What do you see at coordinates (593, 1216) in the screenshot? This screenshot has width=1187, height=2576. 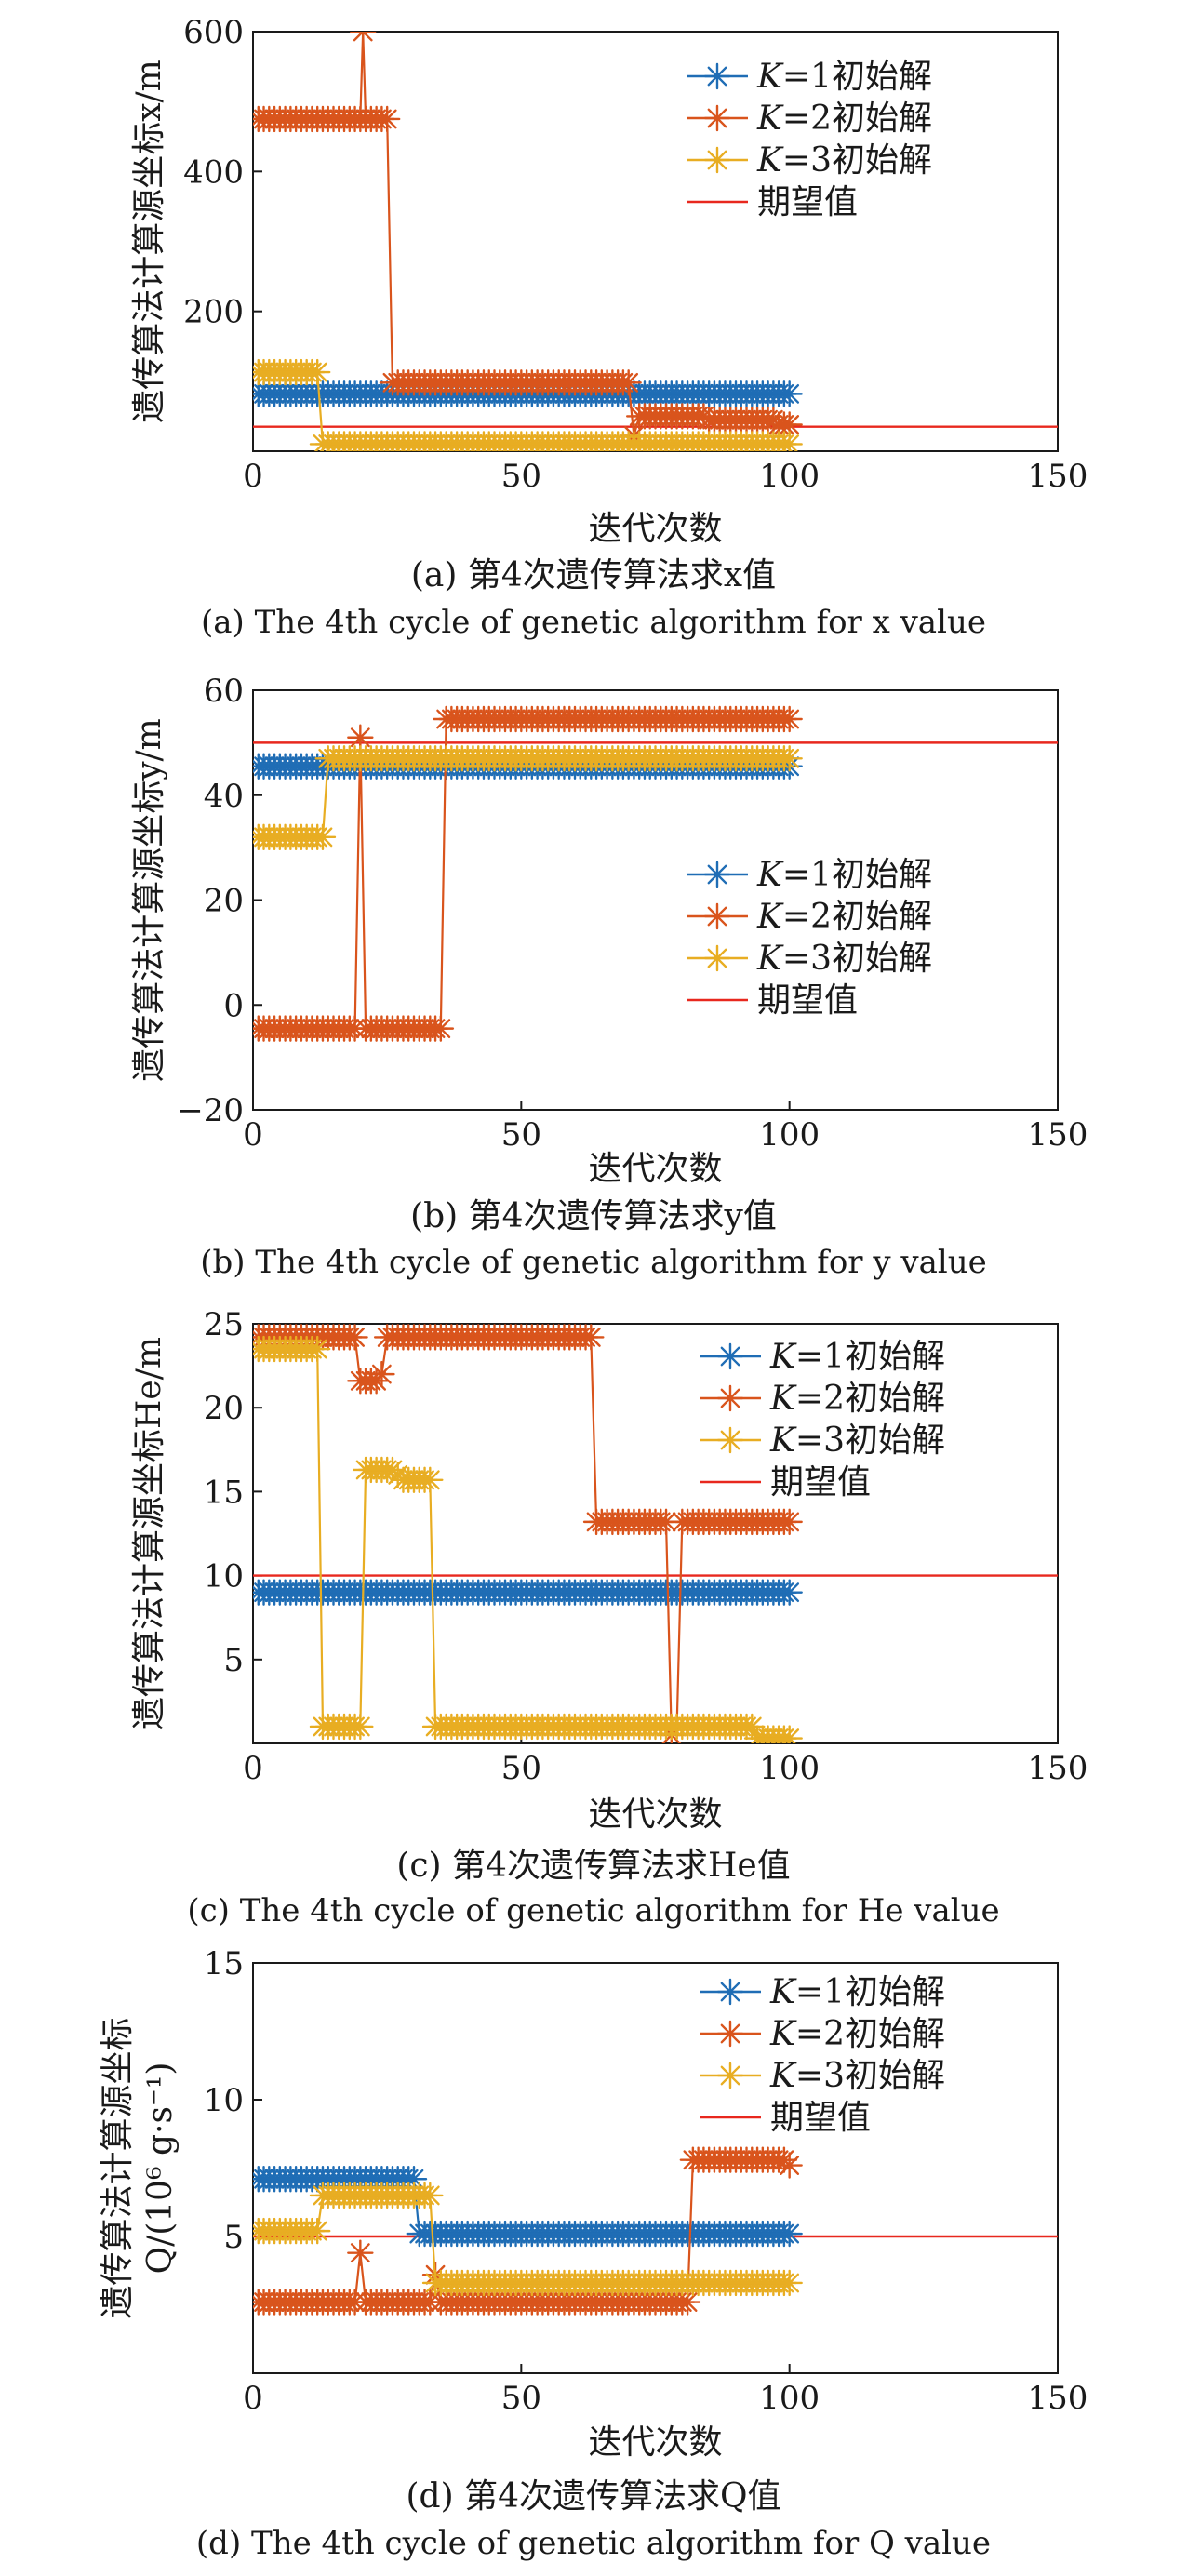 I see `caption-chinese: (b) 第4次遗传算法求y值` at bounding box center [593, 1216].